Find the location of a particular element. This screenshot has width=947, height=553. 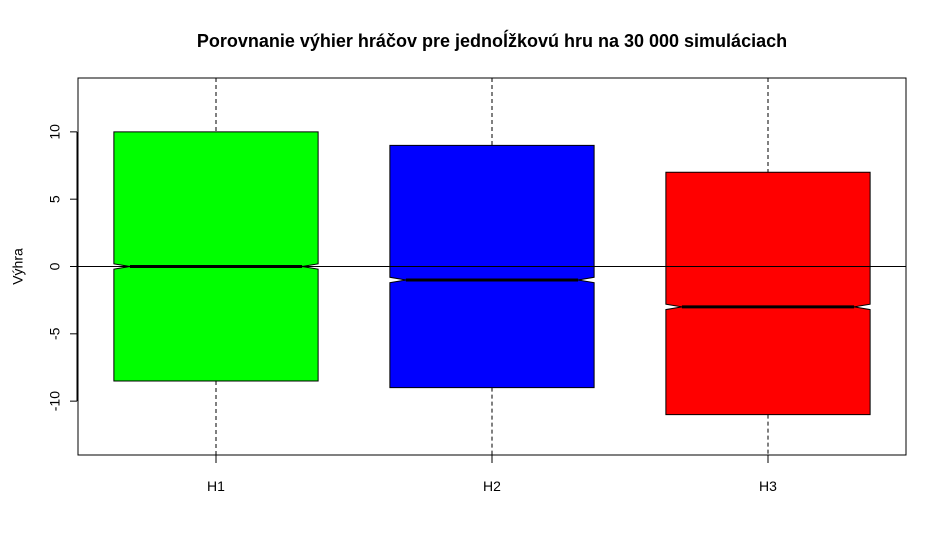

y-axis: -10 -5 0 5 10 is located at coordinates (62, 267).